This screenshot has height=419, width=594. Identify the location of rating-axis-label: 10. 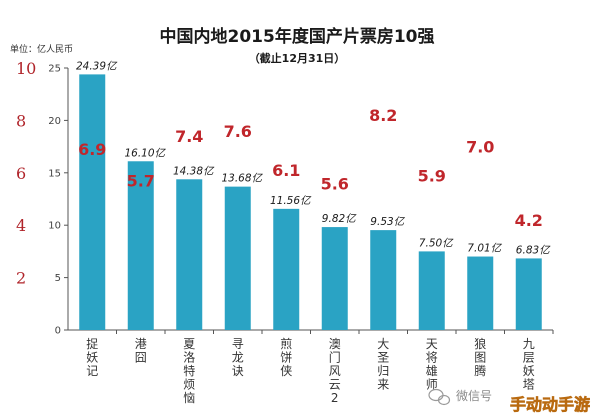
(26, 68).